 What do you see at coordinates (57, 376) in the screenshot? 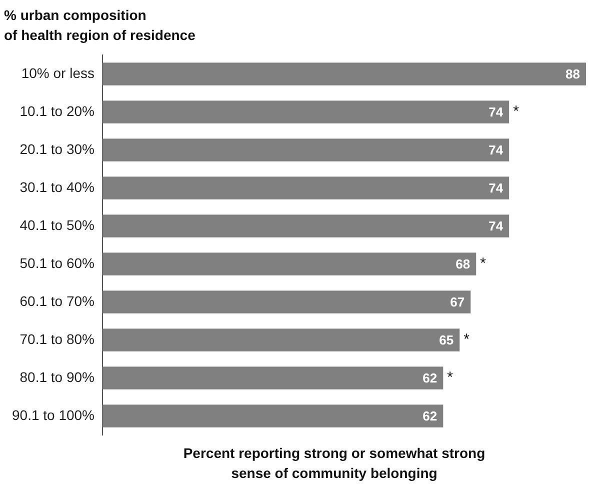
I see `y-tick-label: 80.1 to 90%` at bounding box center [57, 376].